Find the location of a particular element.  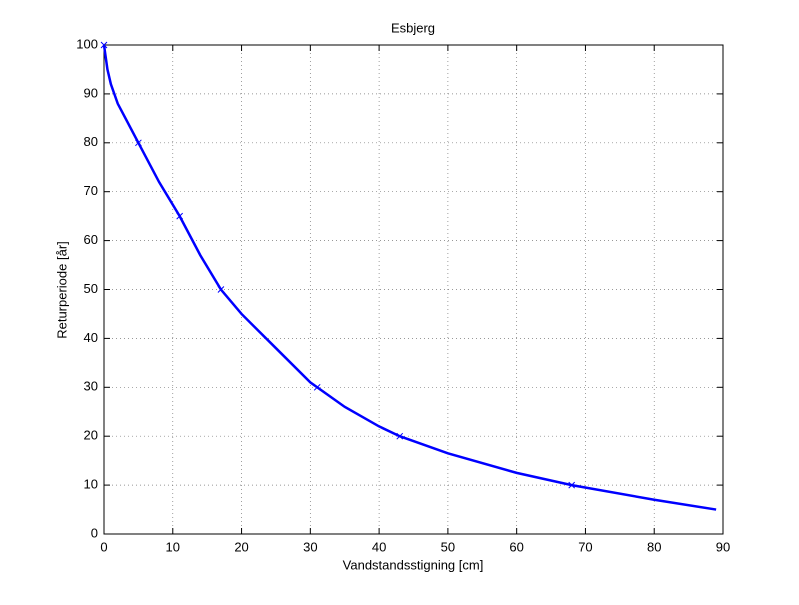

y-tick-label: 20 is located at coordinates (91, 435).